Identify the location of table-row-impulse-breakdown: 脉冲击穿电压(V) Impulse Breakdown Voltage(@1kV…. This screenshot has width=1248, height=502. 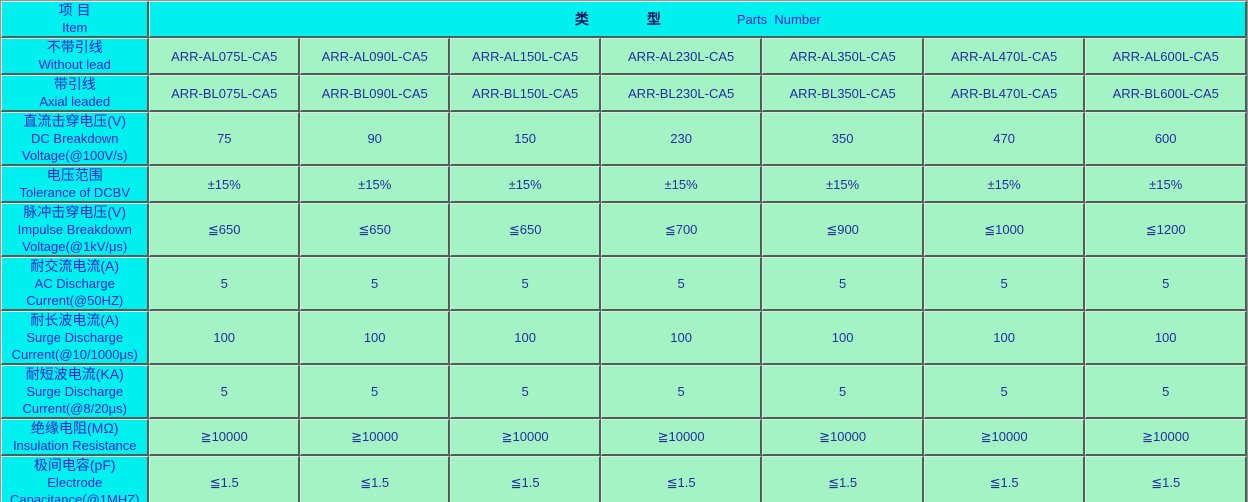
(624, 230).